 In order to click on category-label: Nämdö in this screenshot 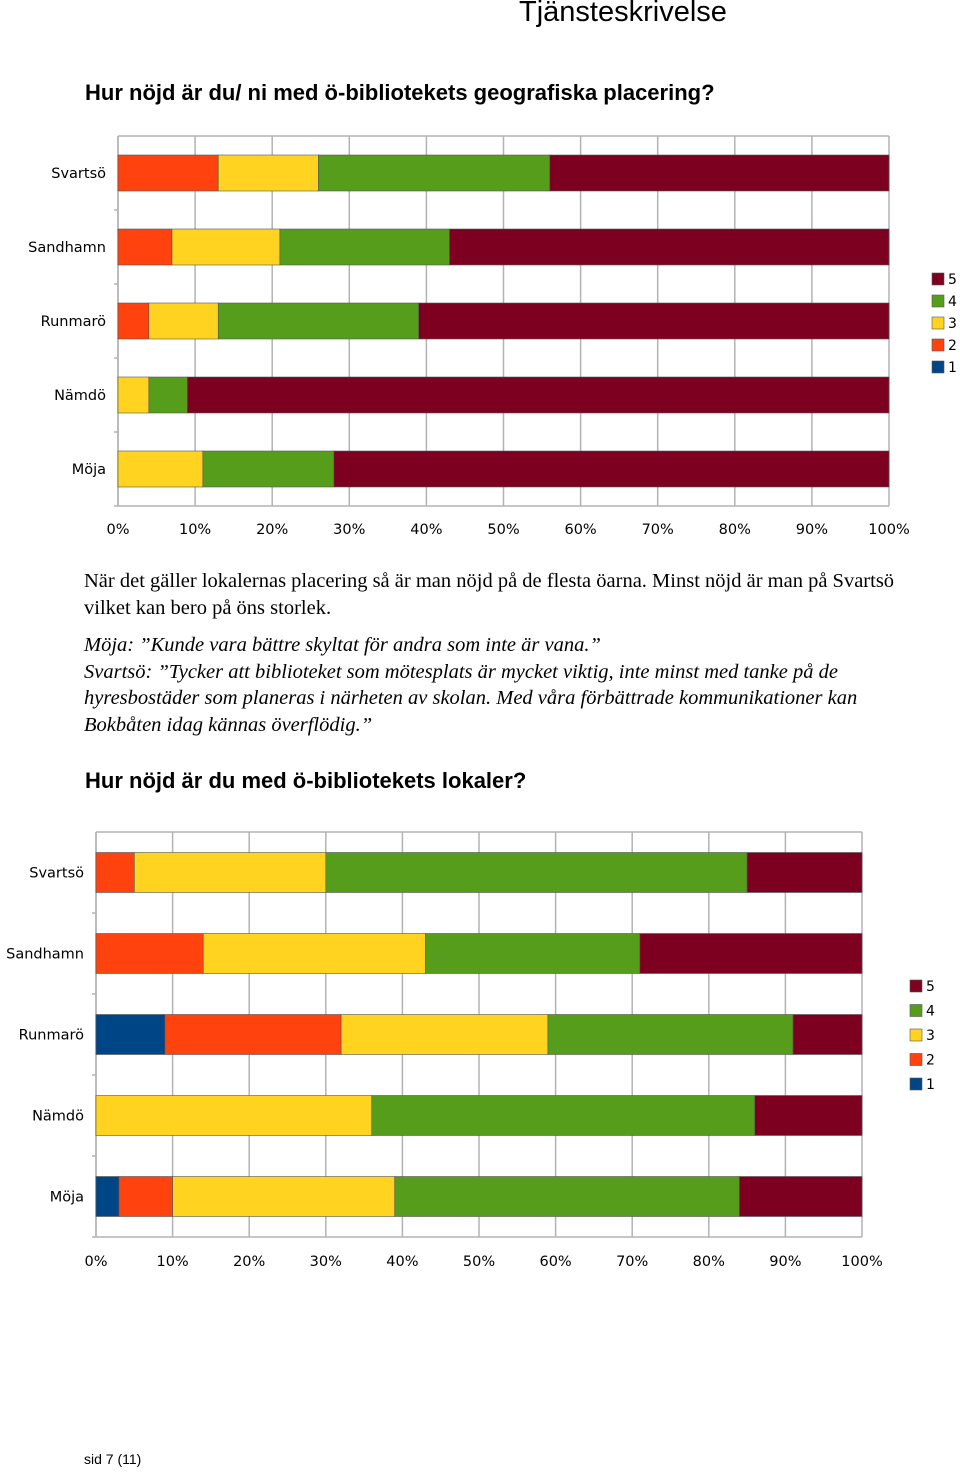, I will do `click(80, 396)`.